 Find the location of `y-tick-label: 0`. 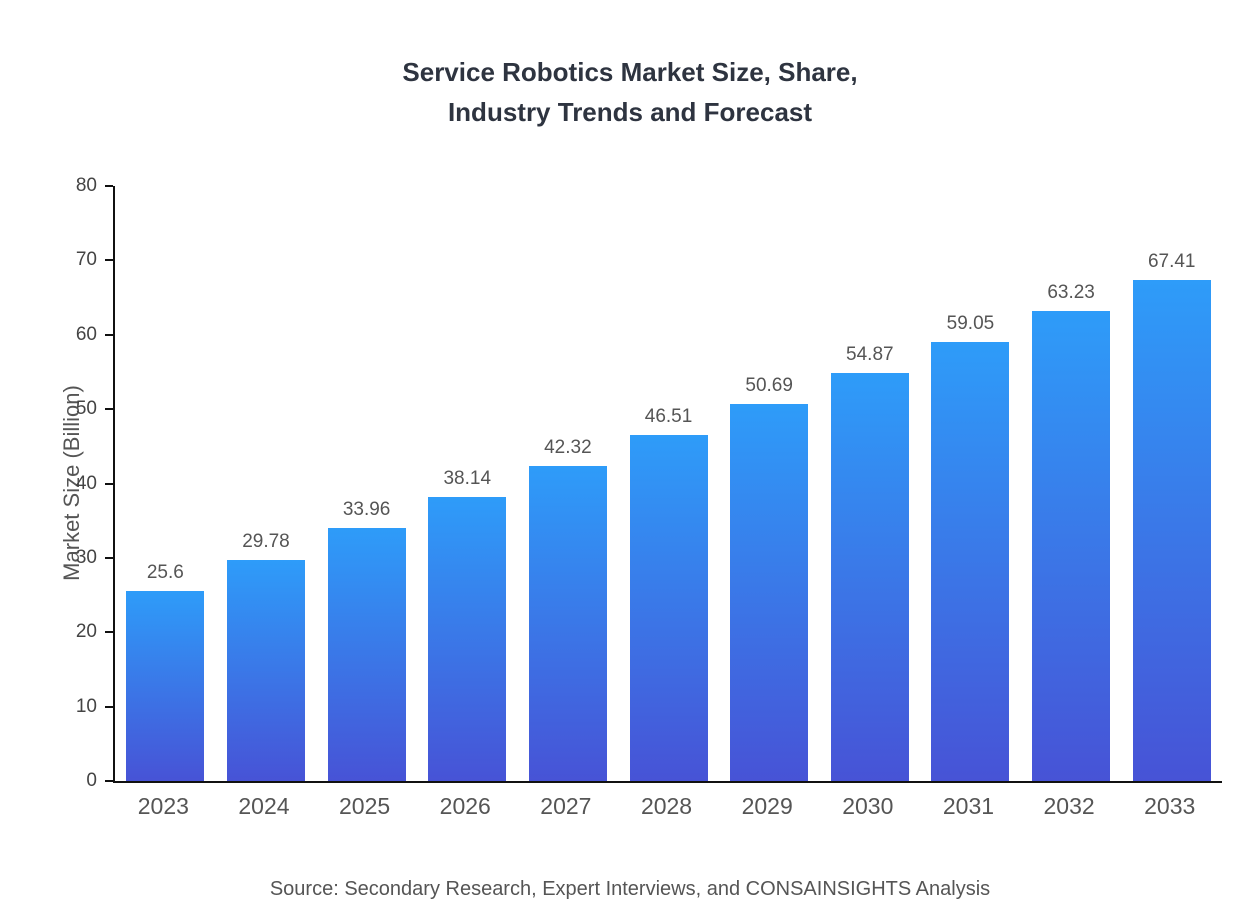

y-tick-label: 0 is located at coordinates (91, 780).